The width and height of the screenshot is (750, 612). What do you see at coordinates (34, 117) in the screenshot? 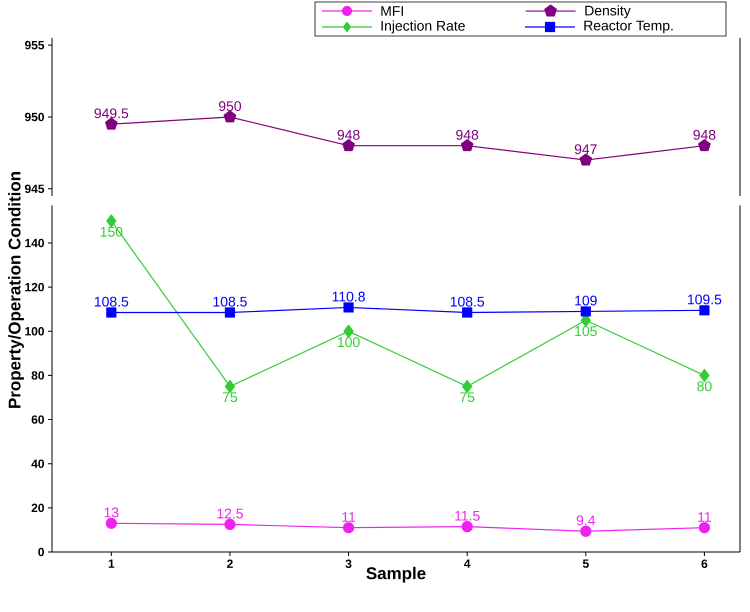
I see `y-tick-label: 950` at bounding box center [34, 117].